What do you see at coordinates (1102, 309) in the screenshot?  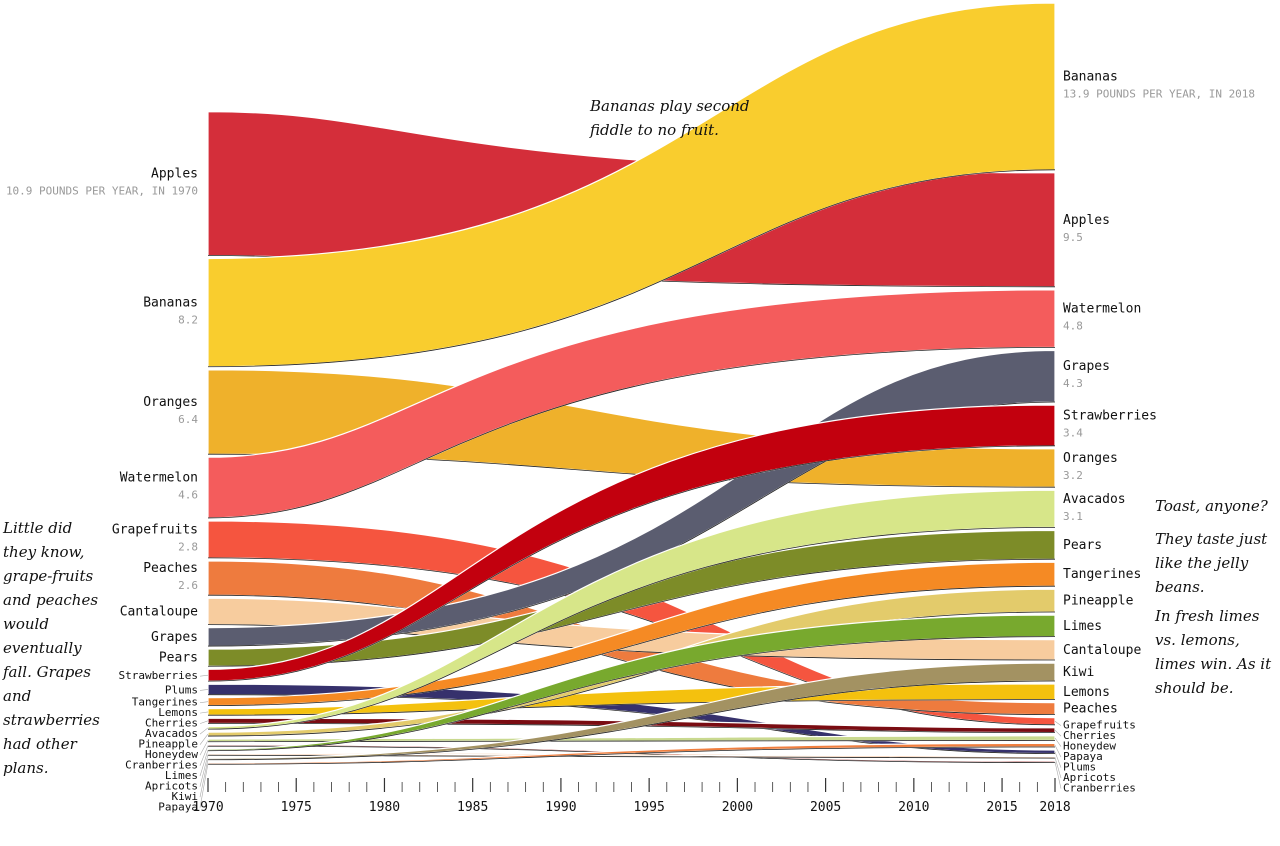 I see `label-r-watermelon: Watermelon` at bounding box center [1102, 309].